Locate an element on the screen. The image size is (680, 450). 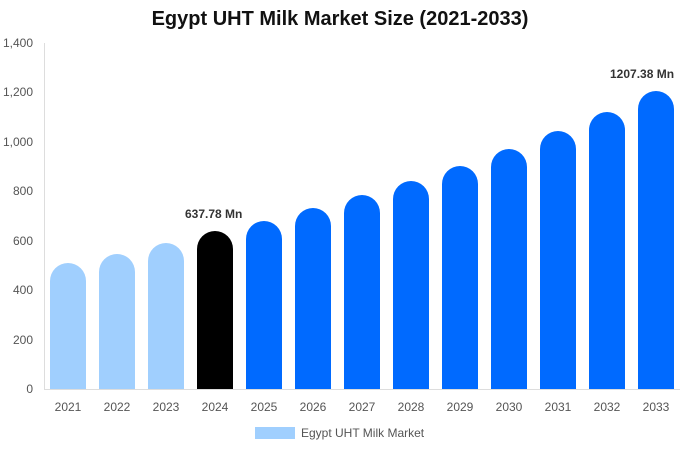
x-tick-label: 2029 is located at coordinates (460, 407).